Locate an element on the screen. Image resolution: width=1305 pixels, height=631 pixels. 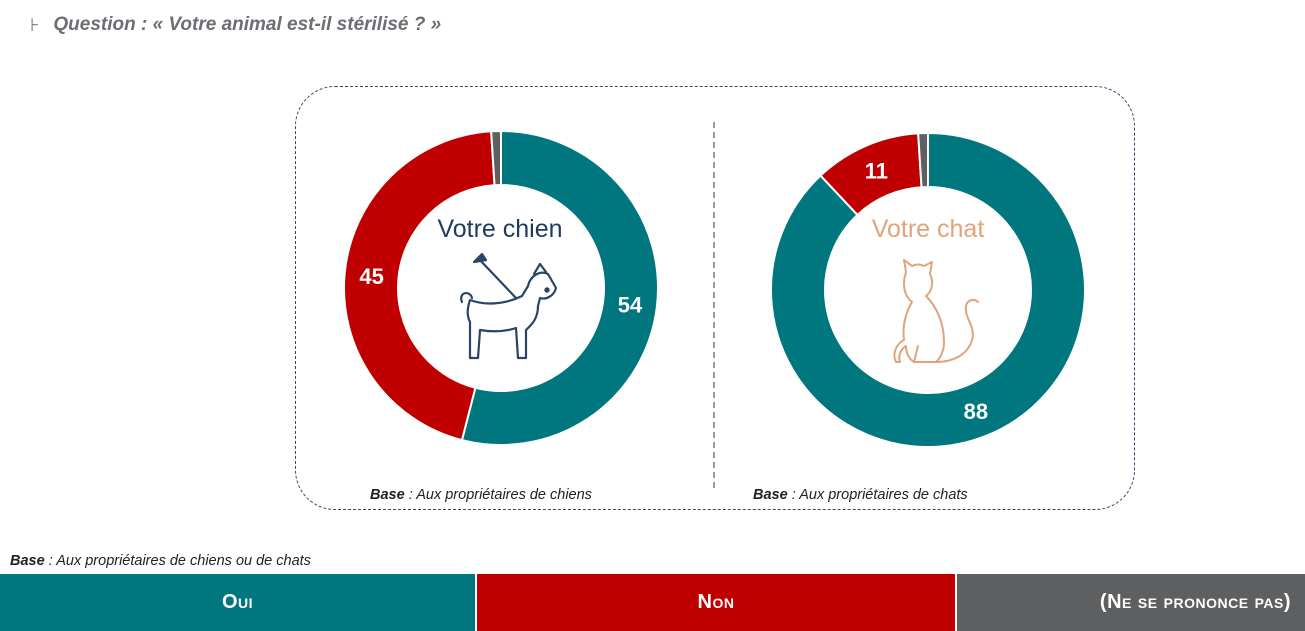
legend-bar: Oui Non (Ne se prononce pas) is located at coordinates (652, 602).